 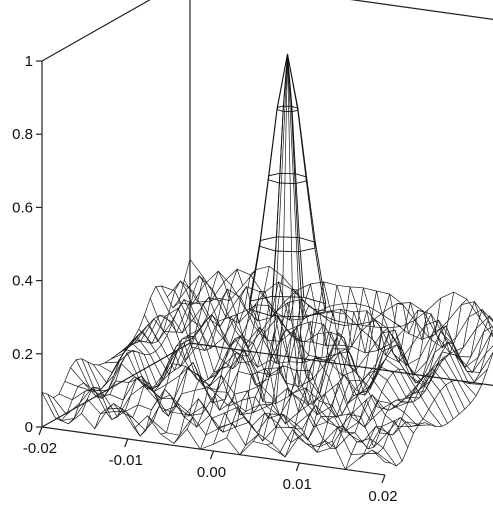 I want to click on x-tick-label: 0.01, so click(x=297, y=484).